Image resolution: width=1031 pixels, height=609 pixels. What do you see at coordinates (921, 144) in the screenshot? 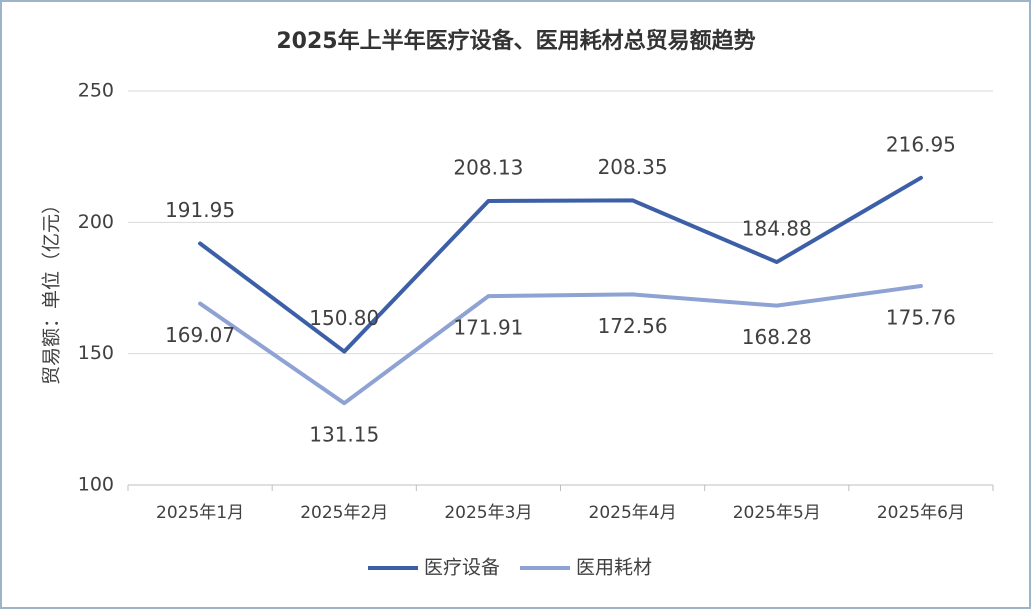
I see `data-label: 216.95` at bounding box center [921, 144].